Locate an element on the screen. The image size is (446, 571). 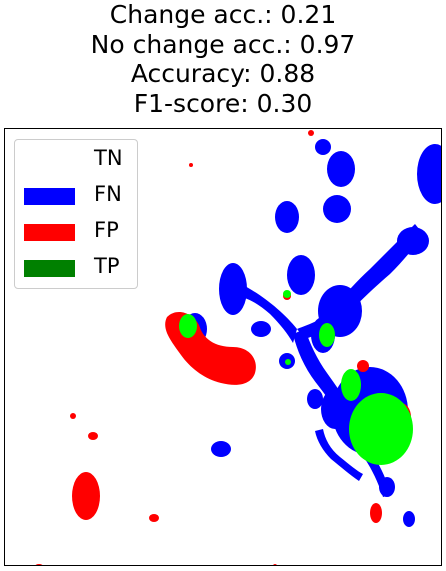
fn-tail-left is located at coordinates (339, 455).